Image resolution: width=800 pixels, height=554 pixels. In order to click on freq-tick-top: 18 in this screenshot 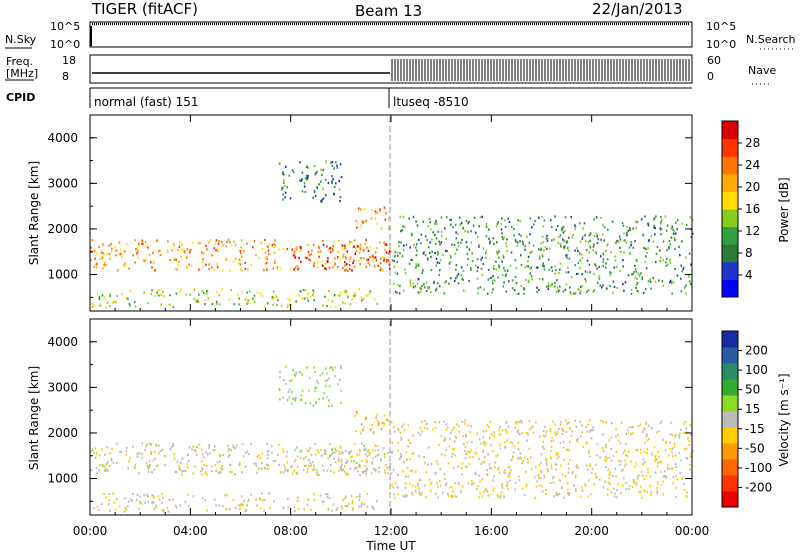, I will do `click(69, 60)`.